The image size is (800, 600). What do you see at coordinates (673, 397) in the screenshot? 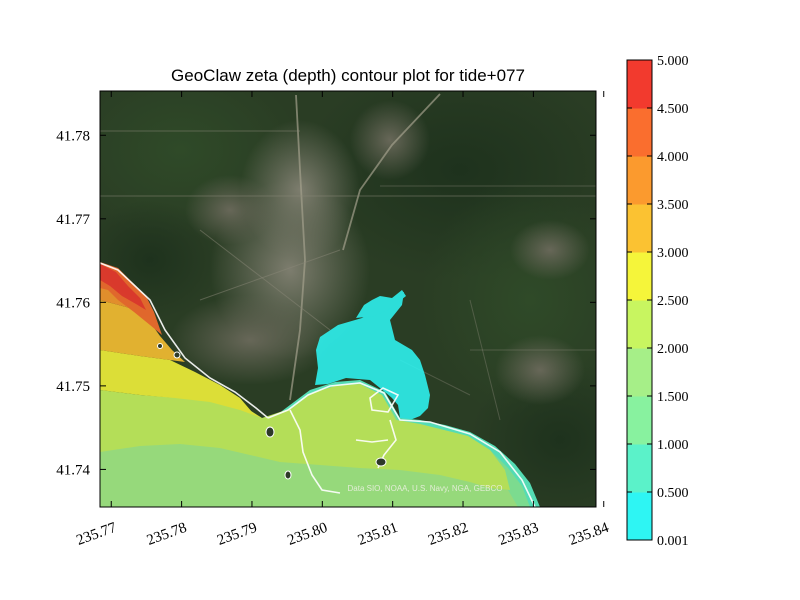
I see `colorbar-label: 1.500` at bounding box center [673, 397].